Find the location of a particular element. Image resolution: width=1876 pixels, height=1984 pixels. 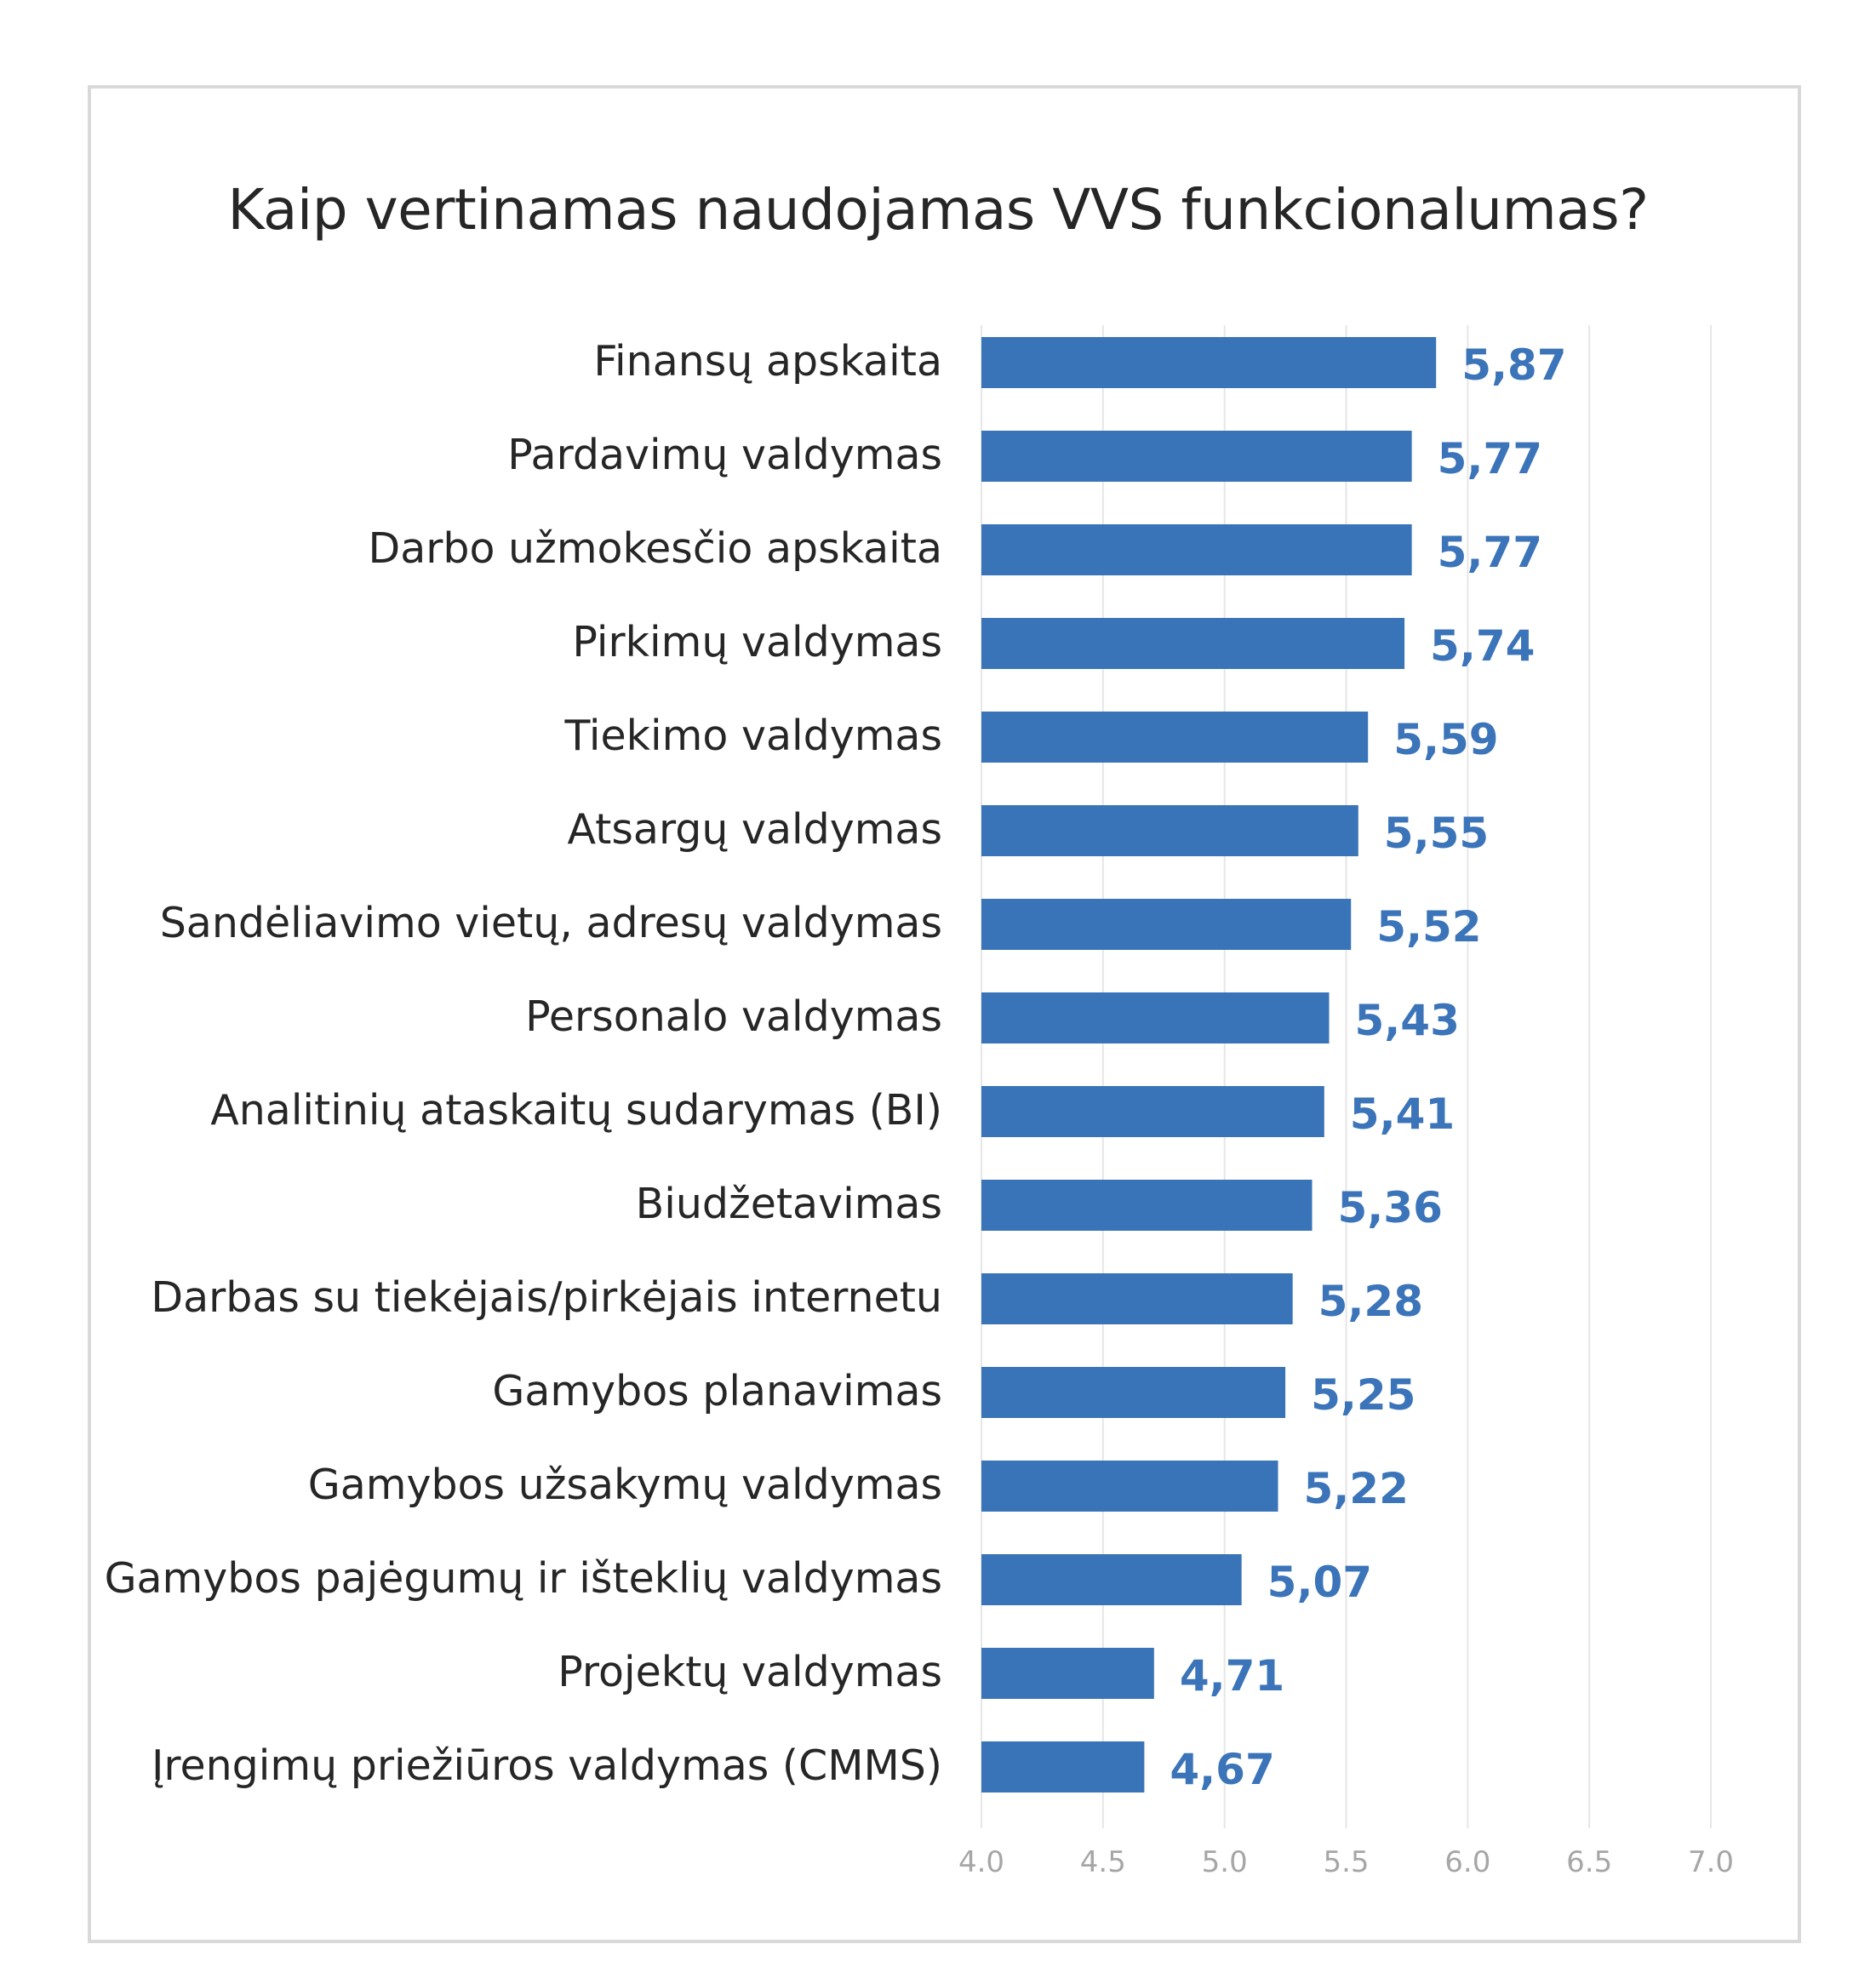

value-label: 5,28 is located at coordinates (1370, 1301).